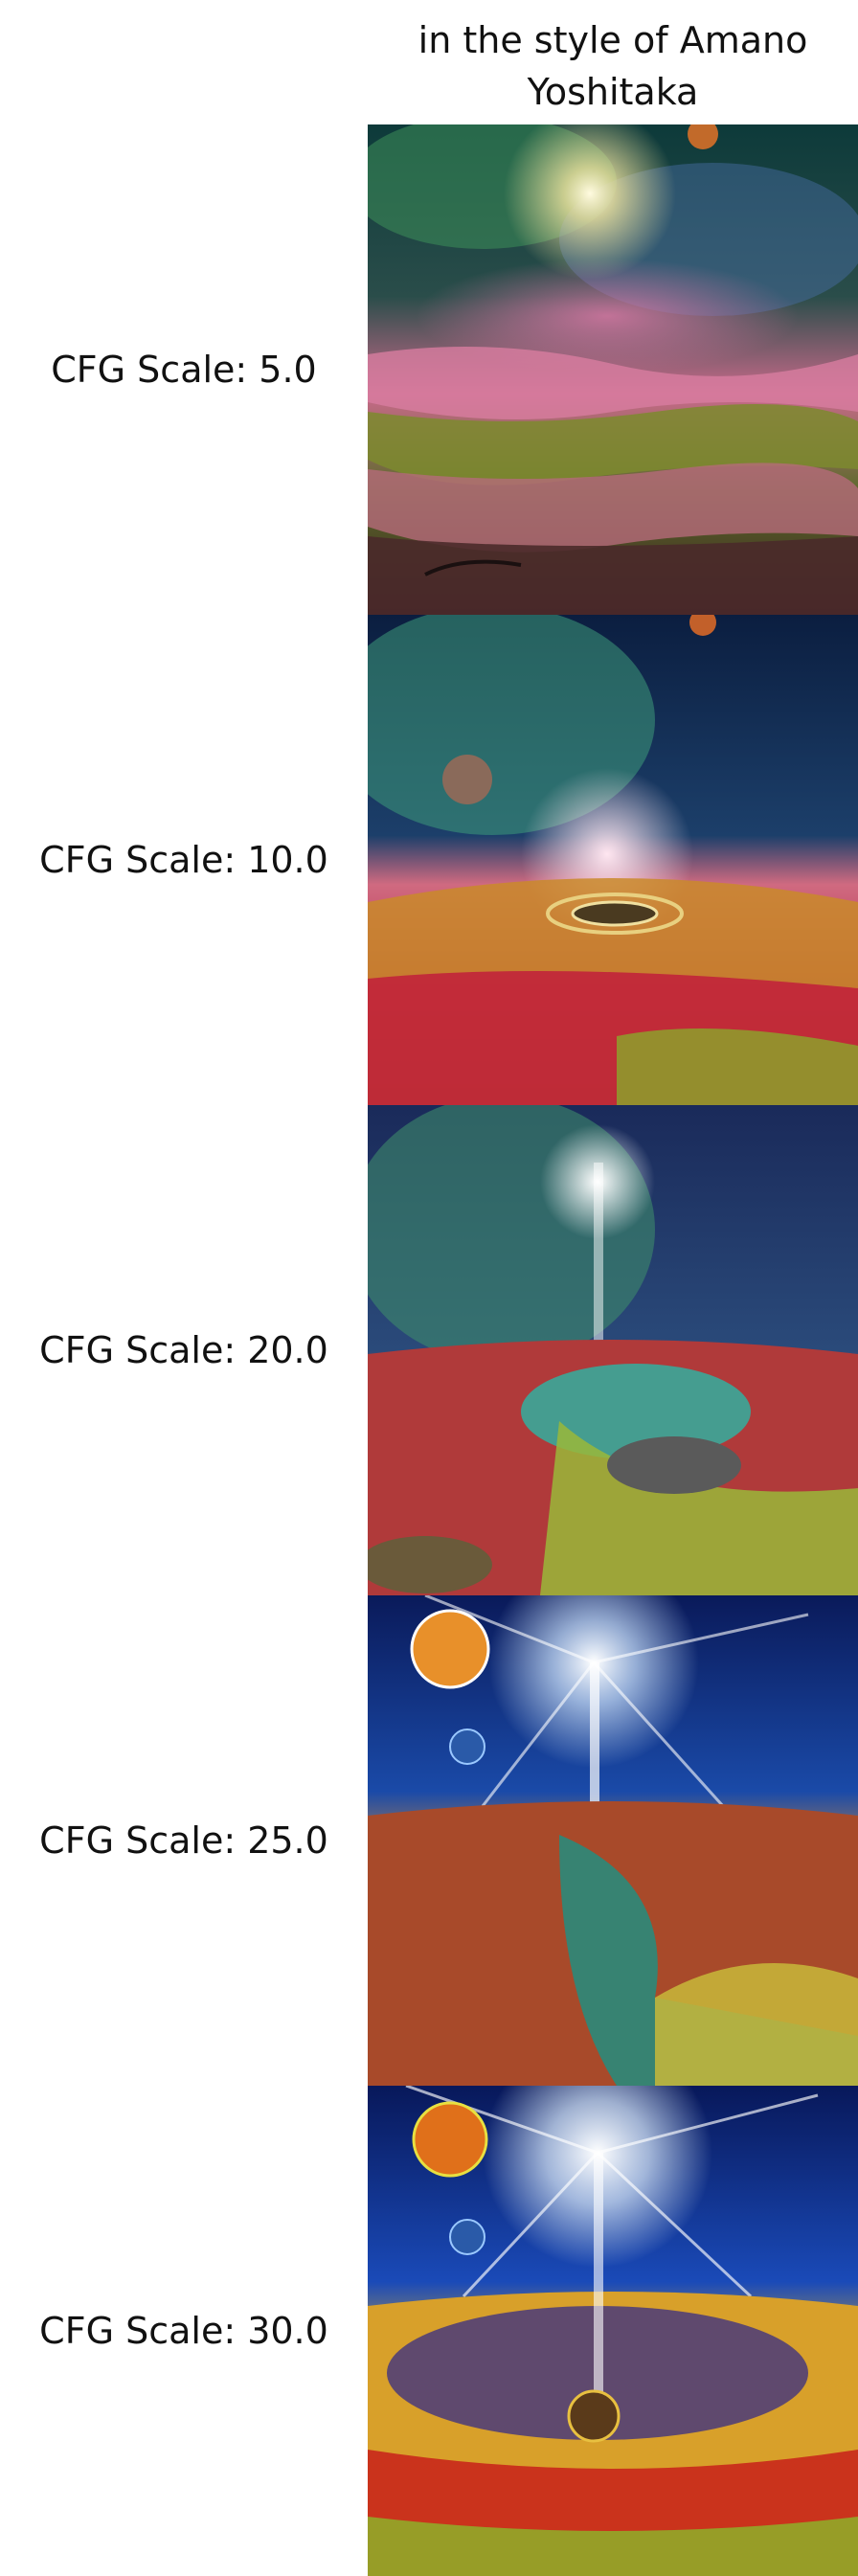 Image resolution: width=858 pixels, height=2576 pixels. Describe the element at coordinates (183, 860) in the screenshot. I see `row-label: CFG Scale: 10.0` at that location.